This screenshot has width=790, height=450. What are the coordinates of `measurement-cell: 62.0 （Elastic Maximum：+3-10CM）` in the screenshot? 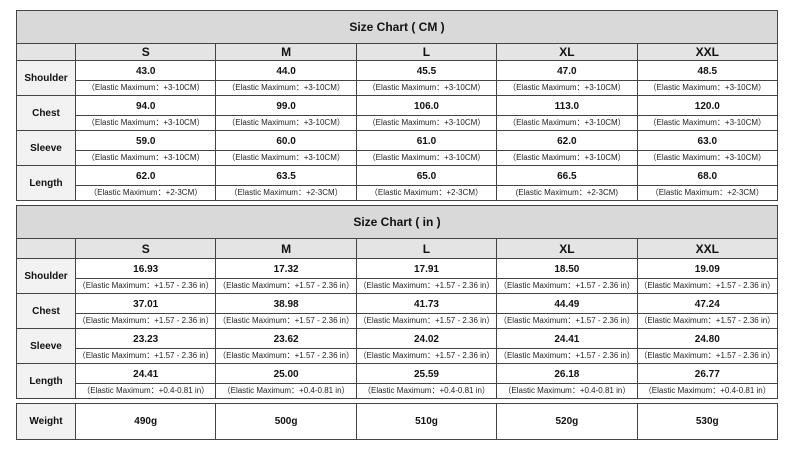 It's located at (567, 148).